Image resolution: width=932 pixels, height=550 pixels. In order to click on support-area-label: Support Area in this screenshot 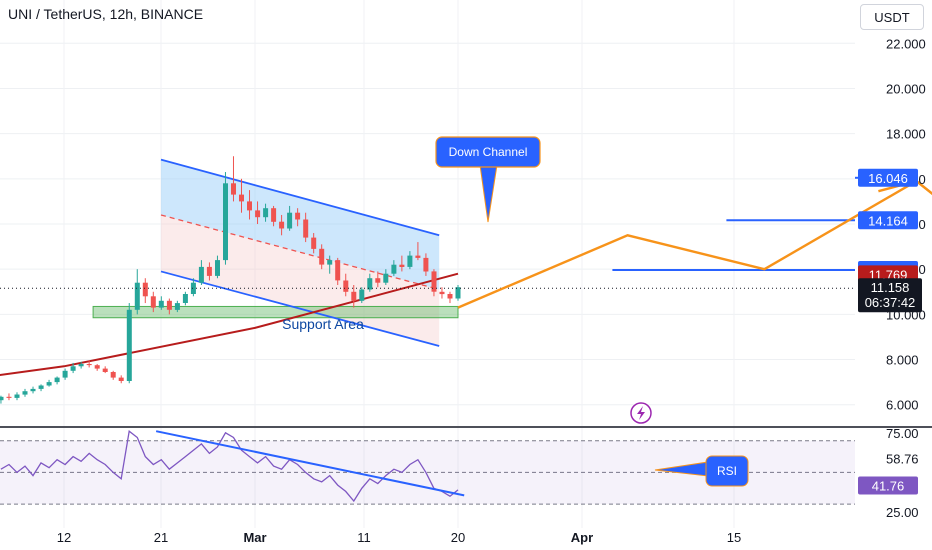, I will do `click(323, 324)`.